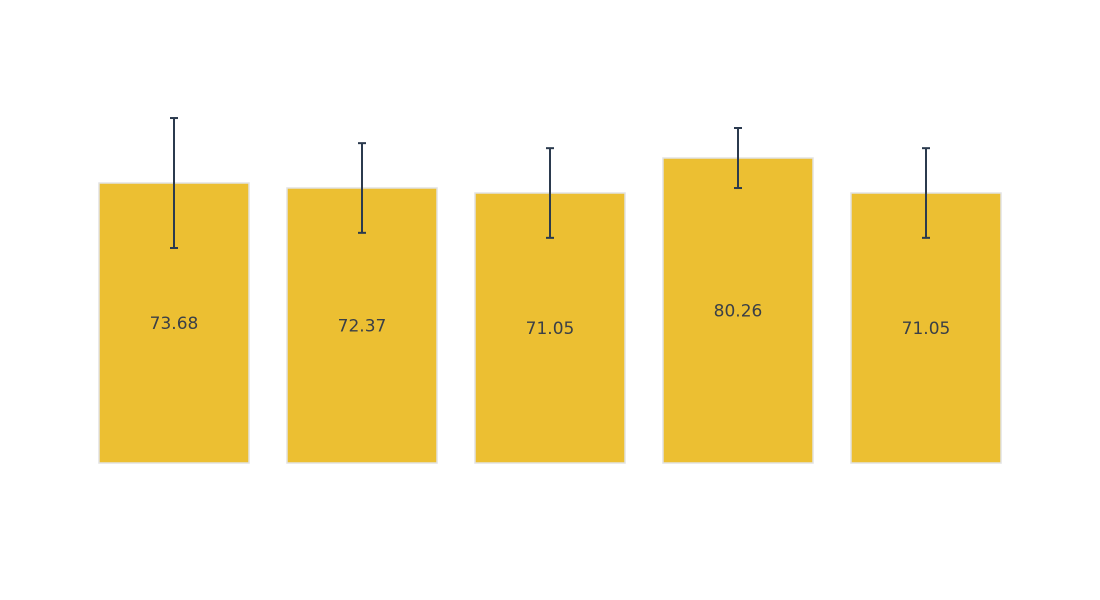 This screenshot has height=600, width=1100. What do you see at coordinates (550, 329) in the screenshot?
I see `bar-label-3: 71.05` at bounding box center [550, 329].